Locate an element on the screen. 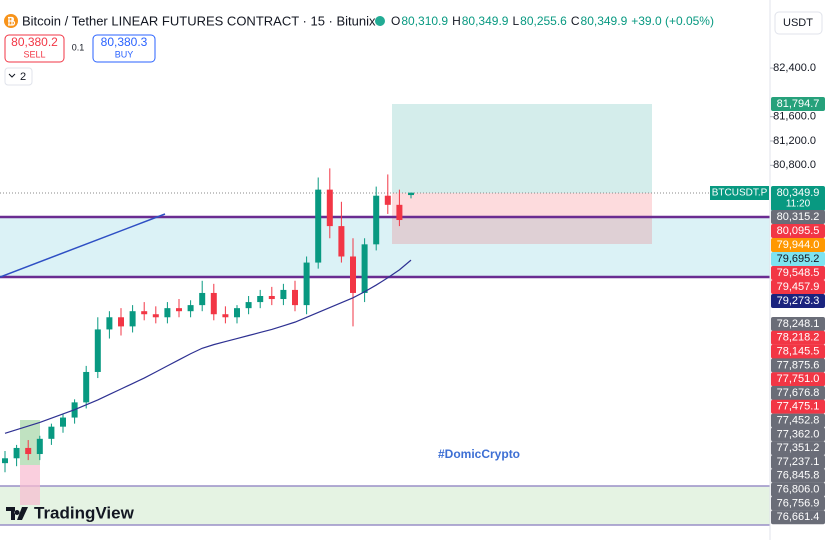  buy-button is located at coordinates (124, 48).